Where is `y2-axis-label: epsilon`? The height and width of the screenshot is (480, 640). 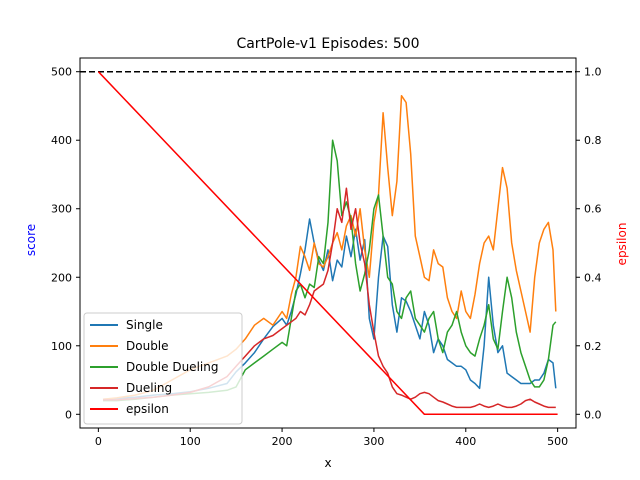 y2-axis-label: epsilon is located at coordinates (622, 244).